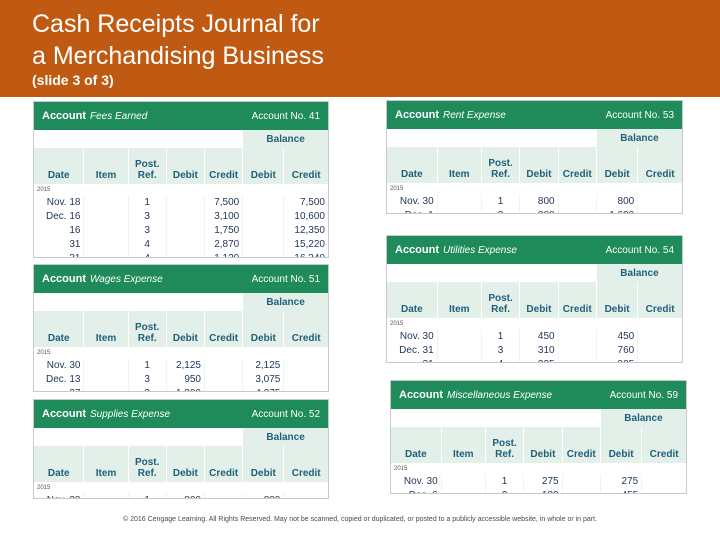 This screenshot has width=720, height=540. What do you see at coordinates (181, 388) in the screenshot?
I see `table-row: 27 31,200 4,275` at bounding box center [181, 388].